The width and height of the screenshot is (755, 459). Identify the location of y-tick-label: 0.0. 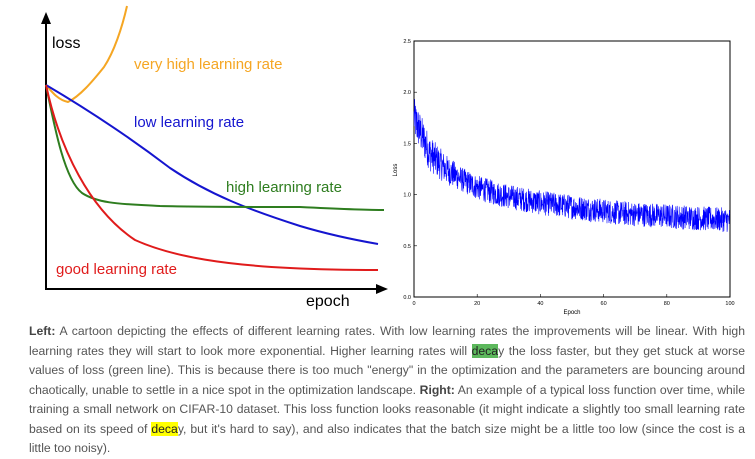
(407, 298).